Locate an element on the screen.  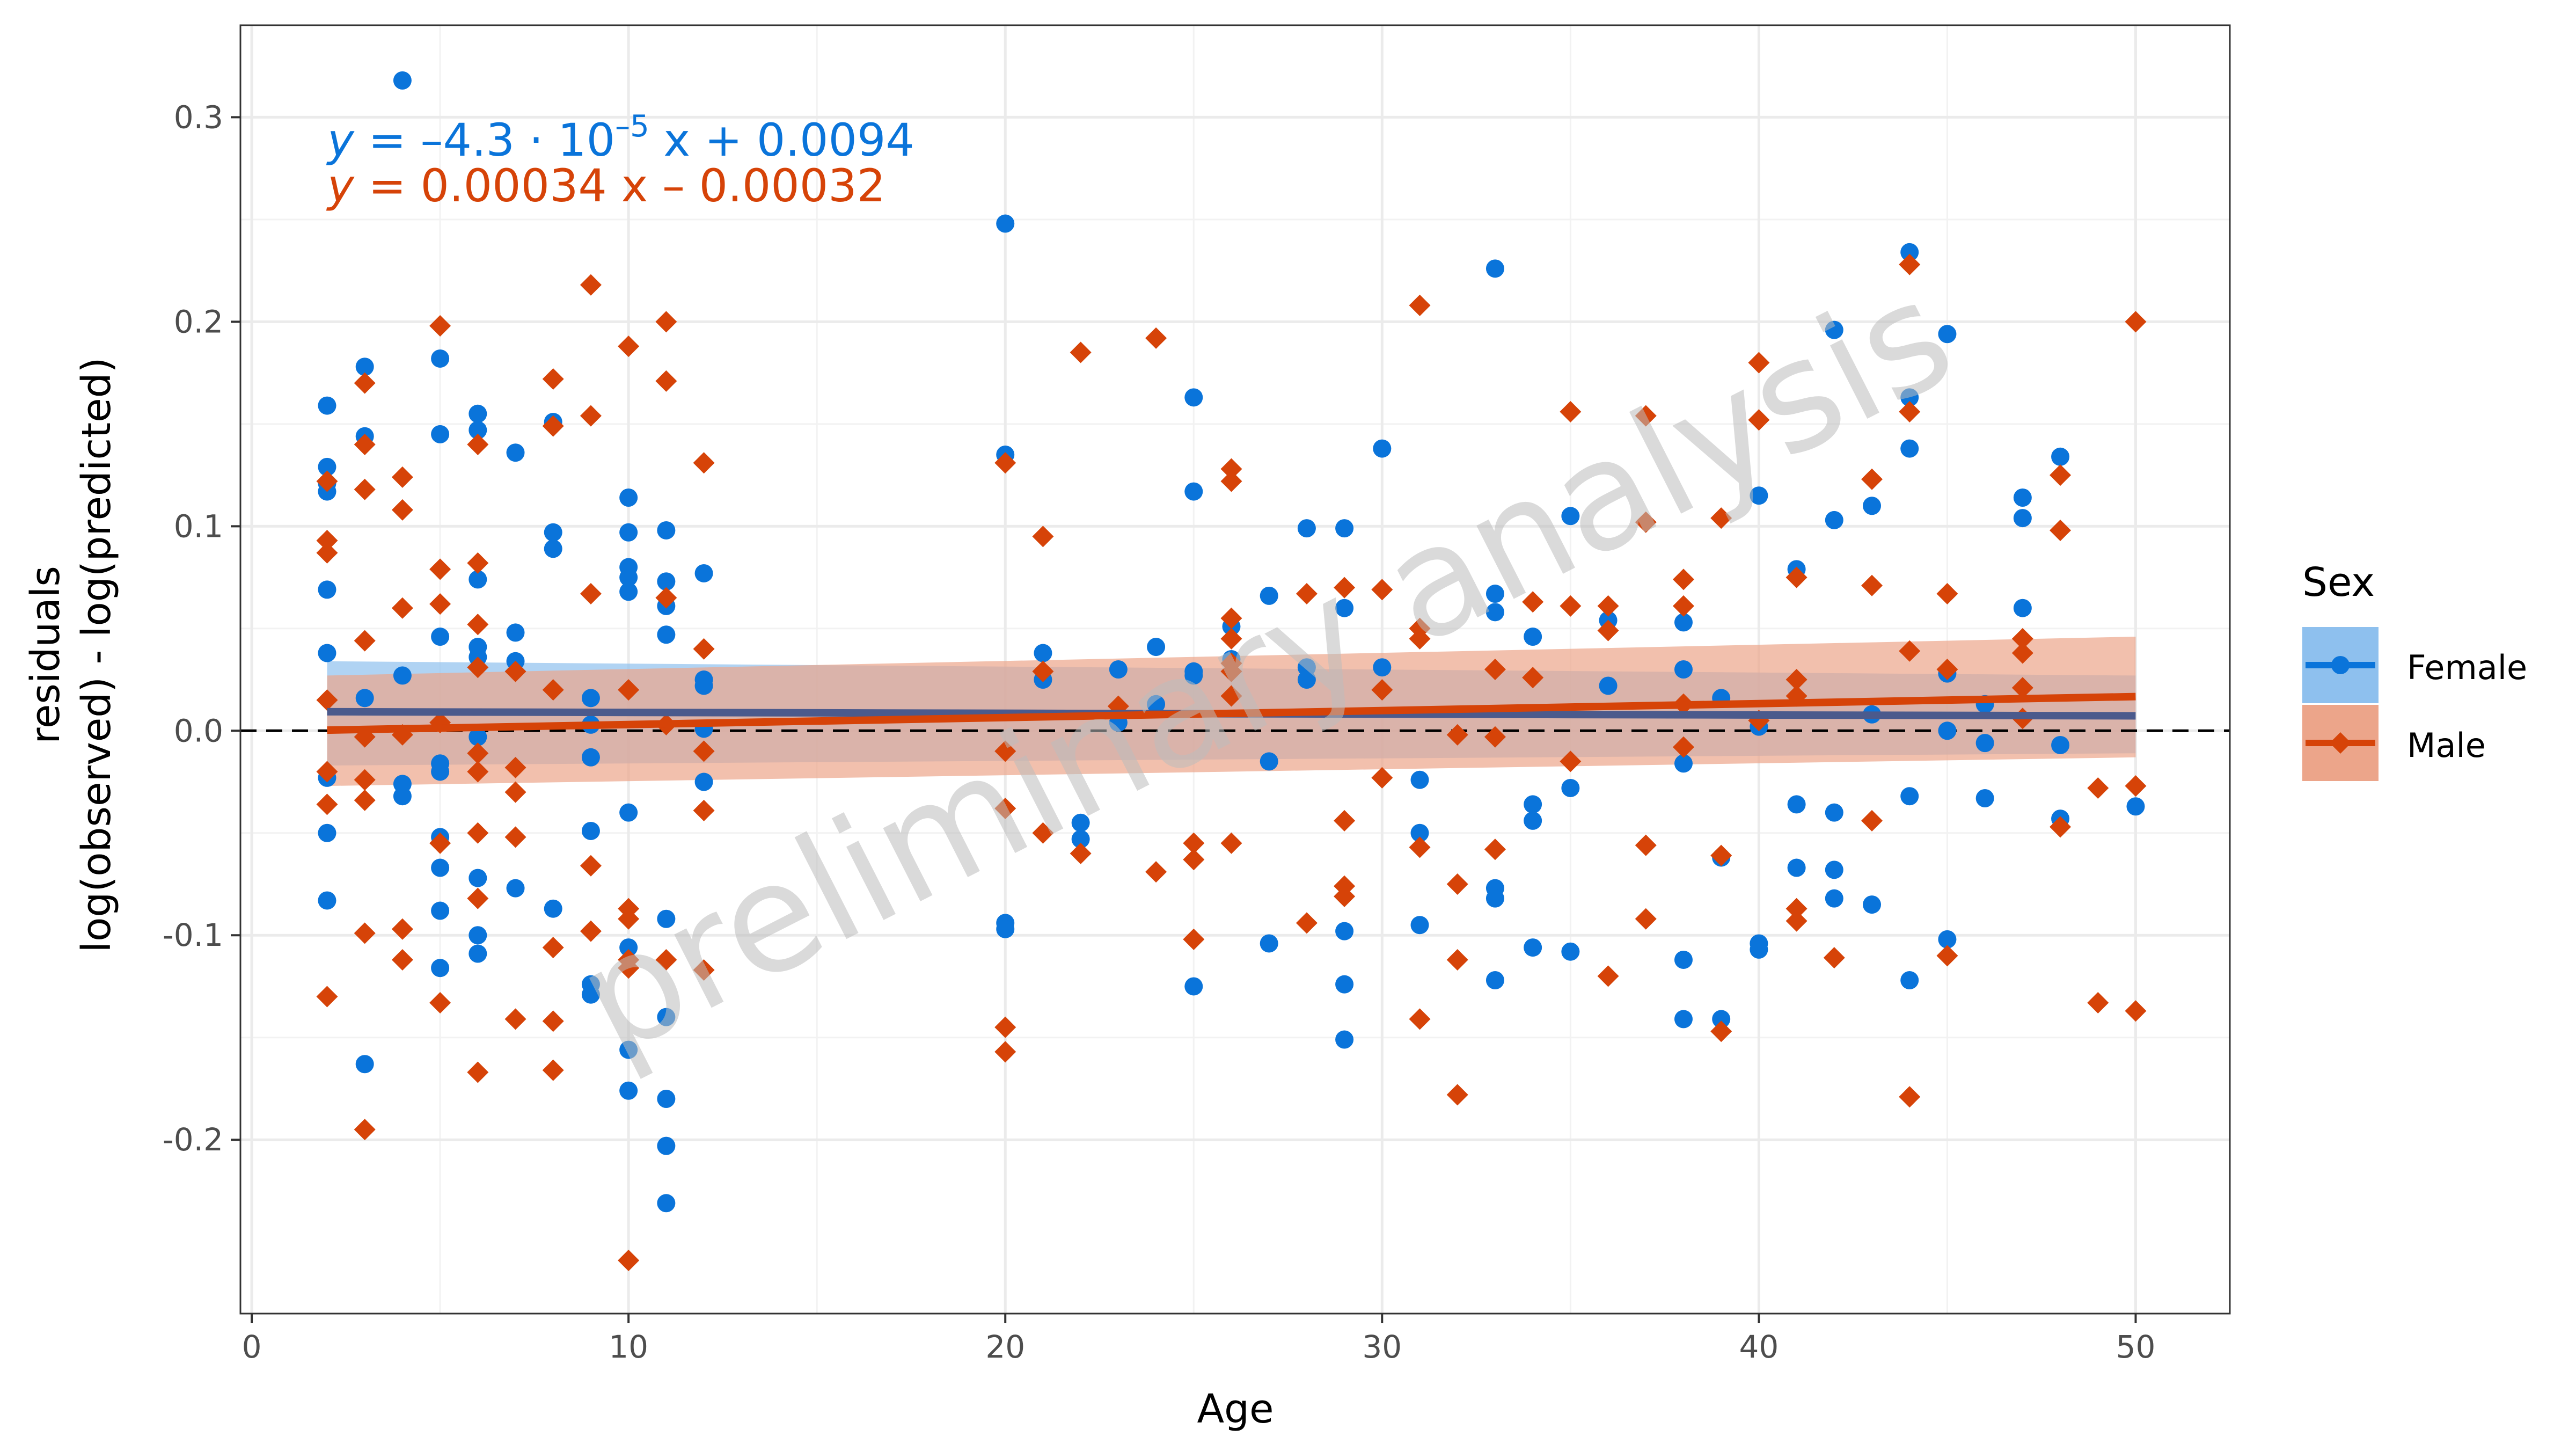
x-axis-title: Age is located at coordinates (1235, 1409).